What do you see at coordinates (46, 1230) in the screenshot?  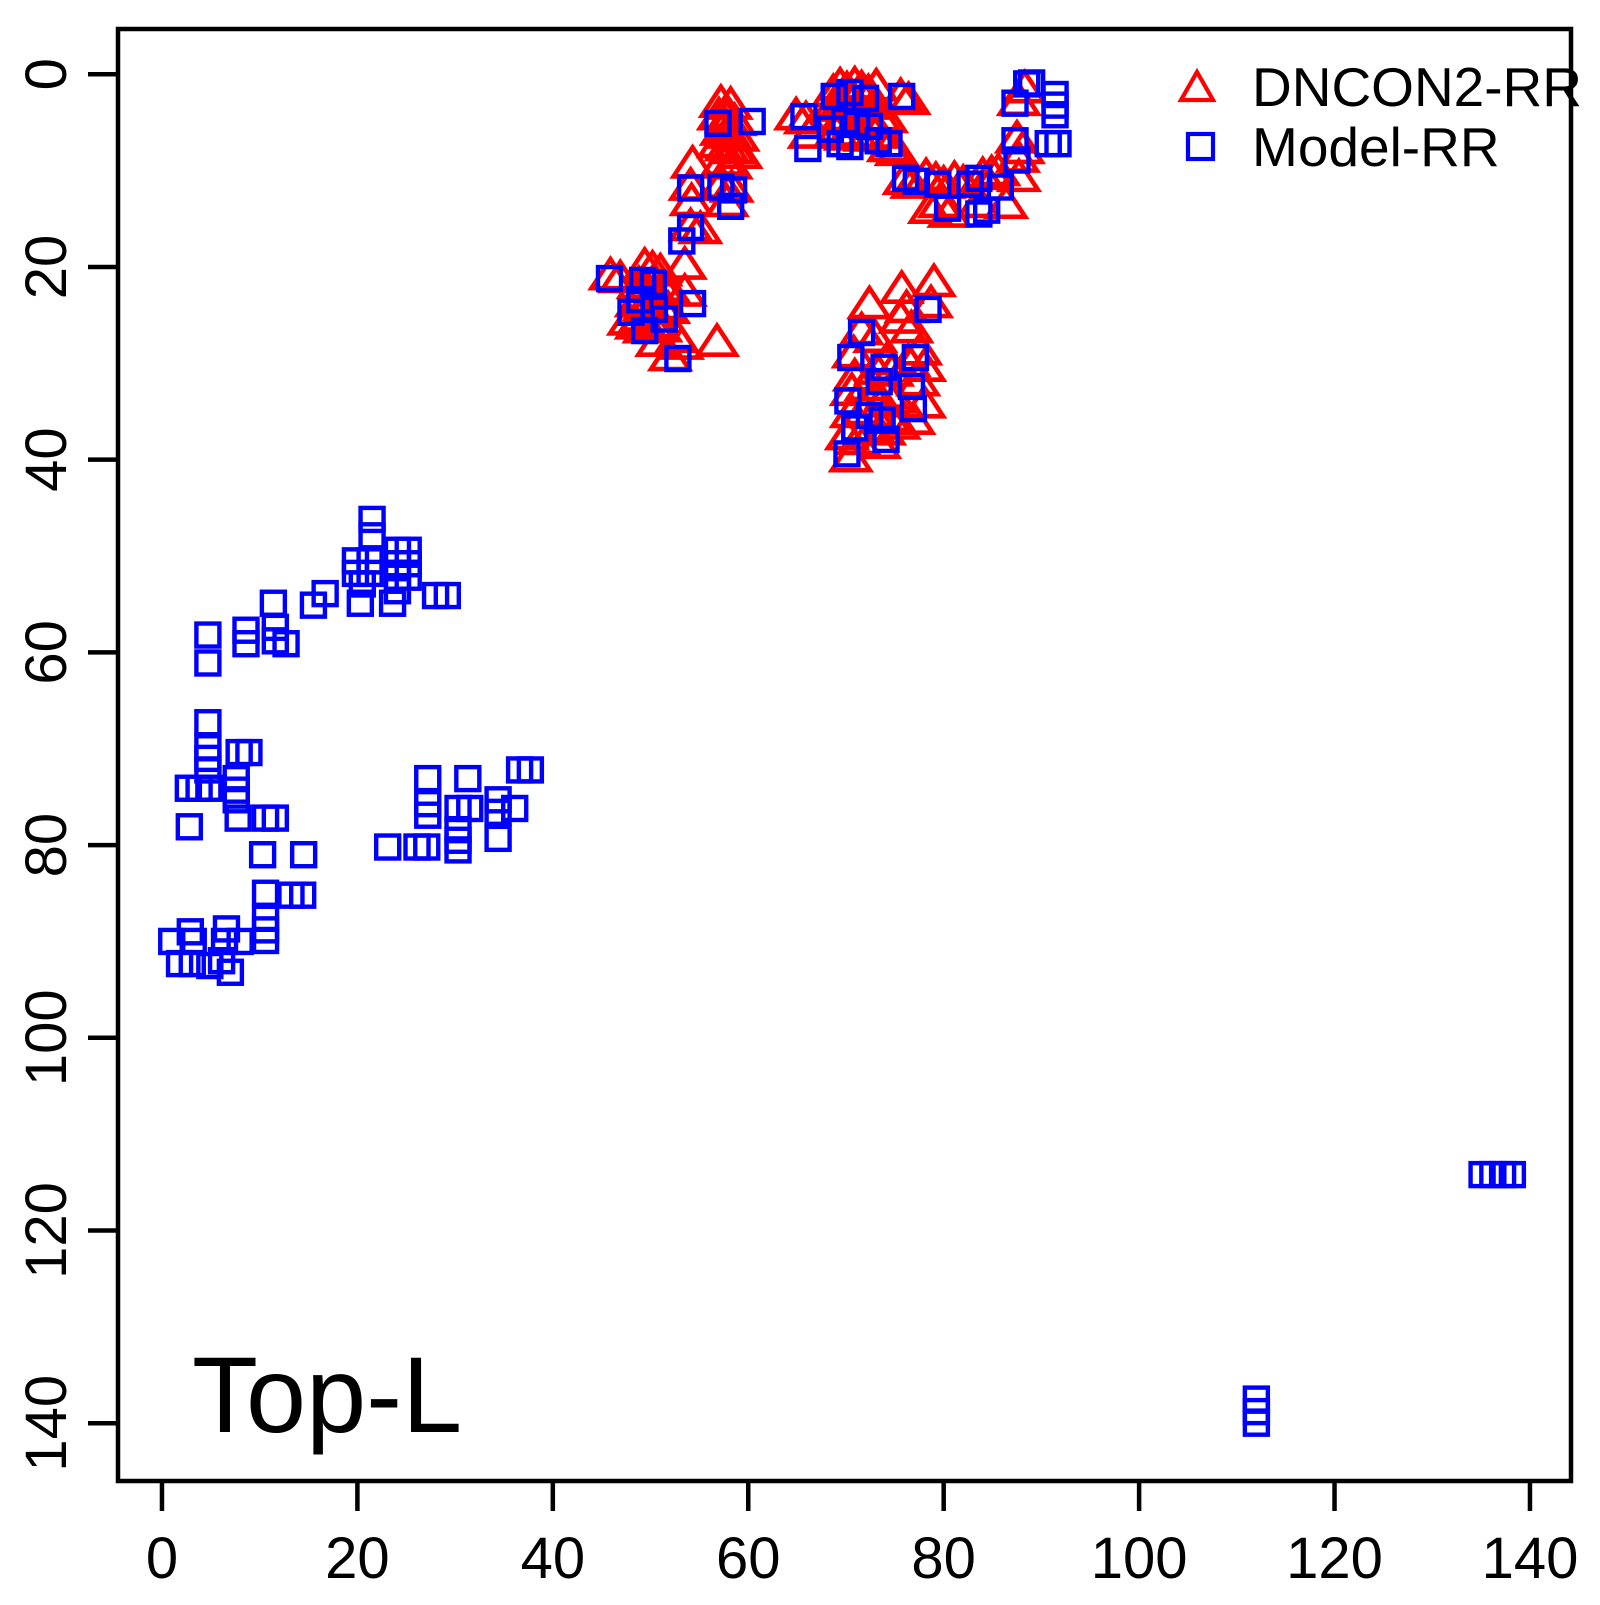 I see `y-tick-label: 120` at bounding box center [46, 1230].